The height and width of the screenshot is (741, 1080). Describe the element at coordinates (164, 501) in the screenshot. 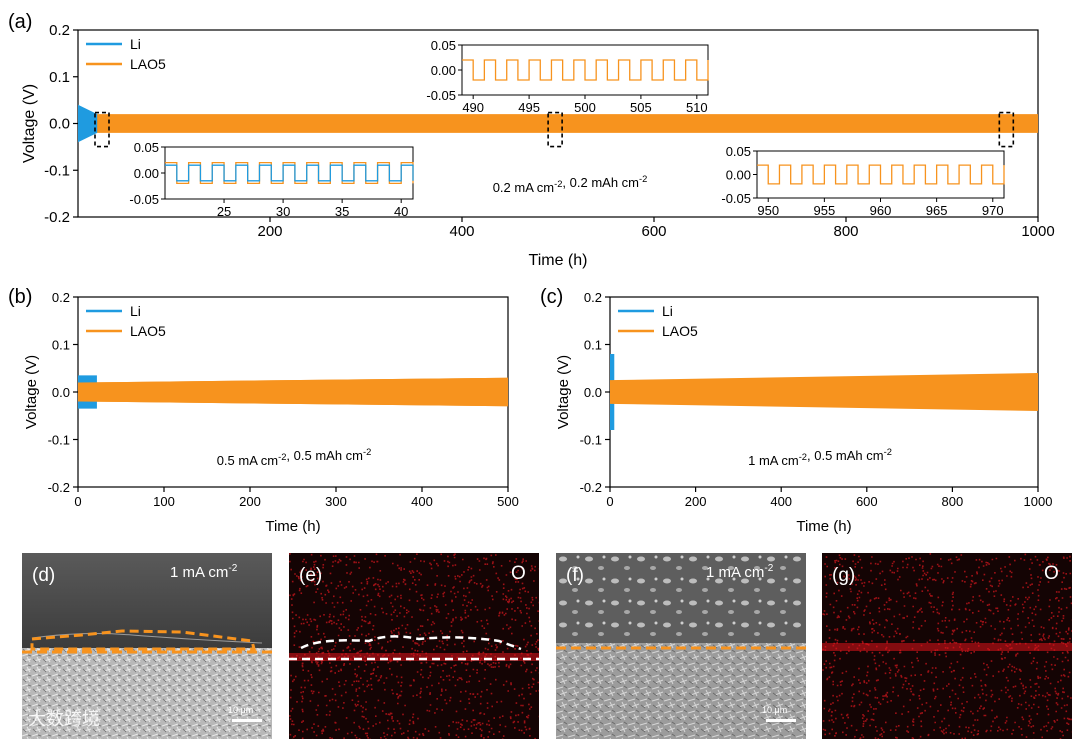

I see `x-tick-label: 100` at that location.